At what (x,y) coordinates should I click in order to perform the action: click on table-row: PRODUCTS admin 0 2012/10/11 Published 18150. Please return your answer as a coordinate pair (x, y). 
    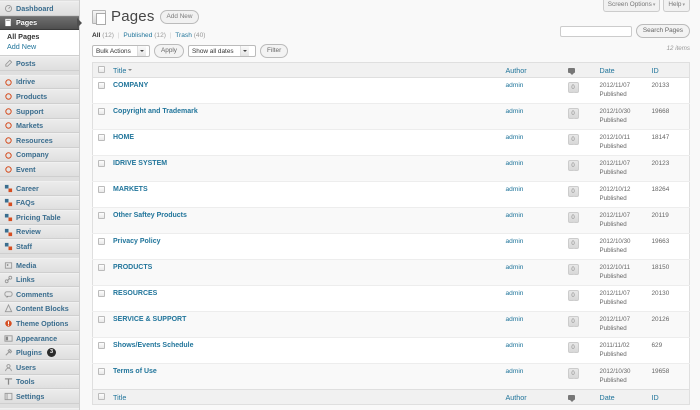
    Looking at the image, I should click on (391, 272).